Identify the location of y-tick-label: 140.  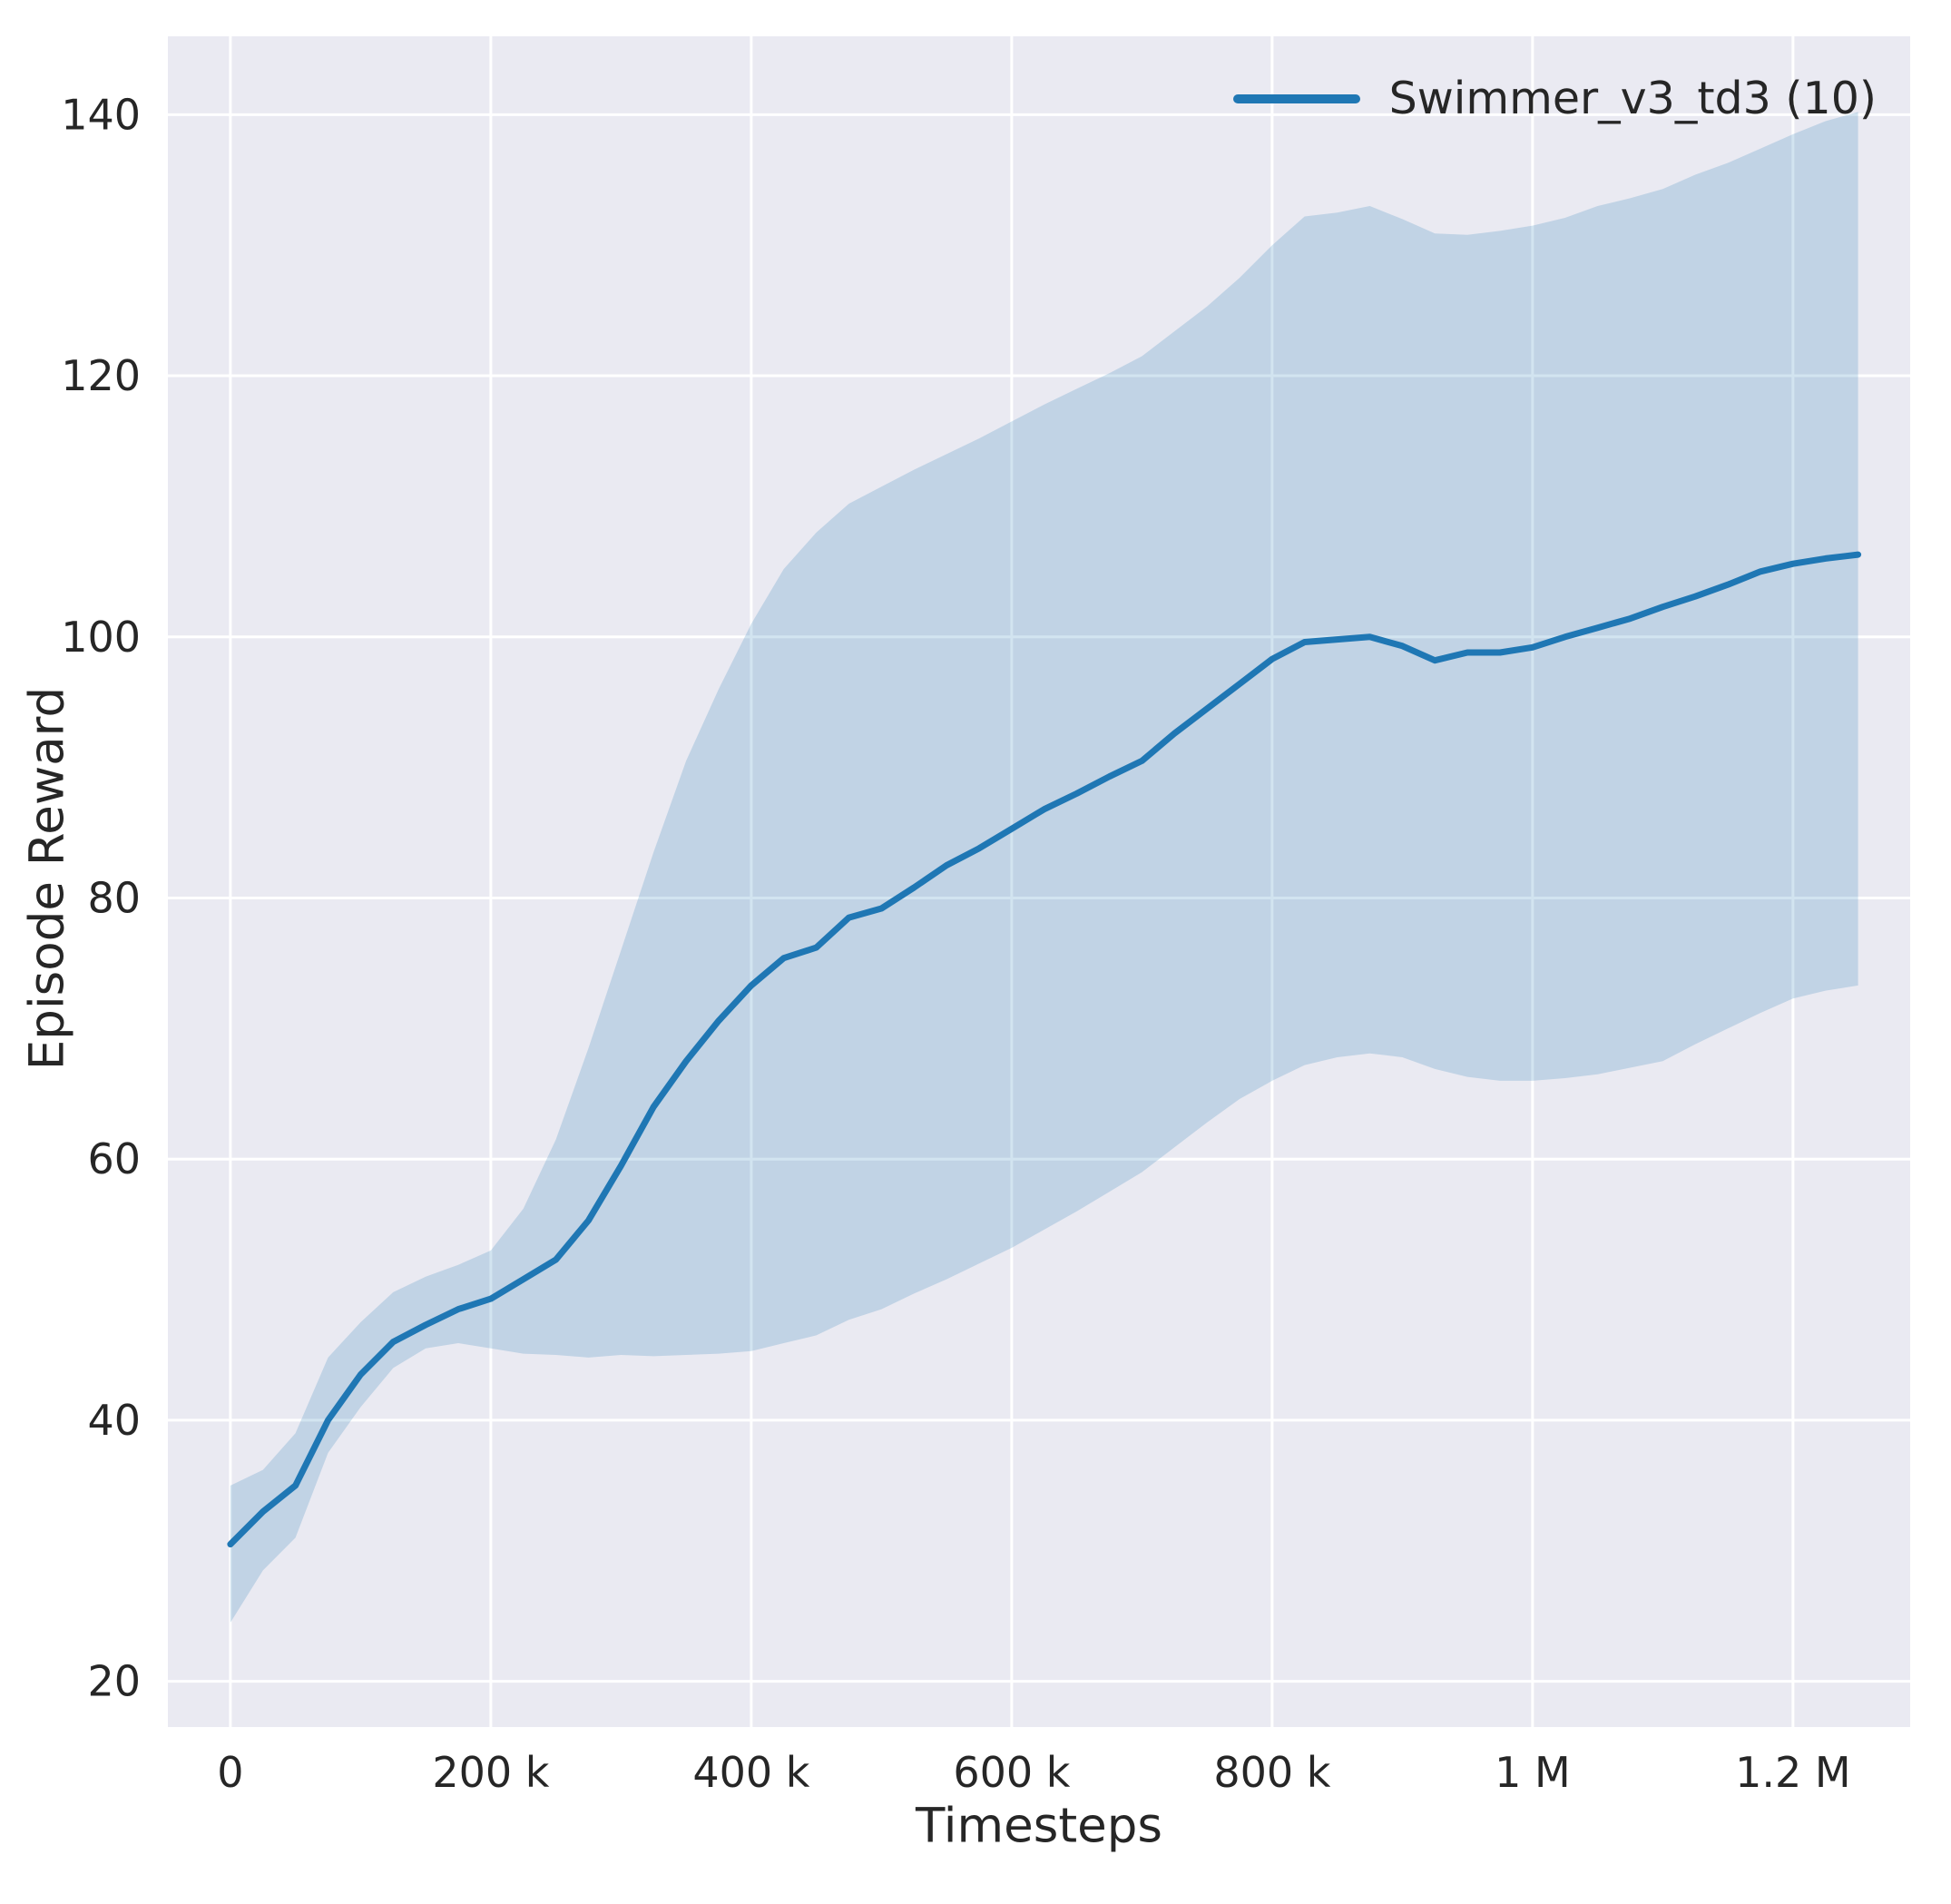
(101, 115).